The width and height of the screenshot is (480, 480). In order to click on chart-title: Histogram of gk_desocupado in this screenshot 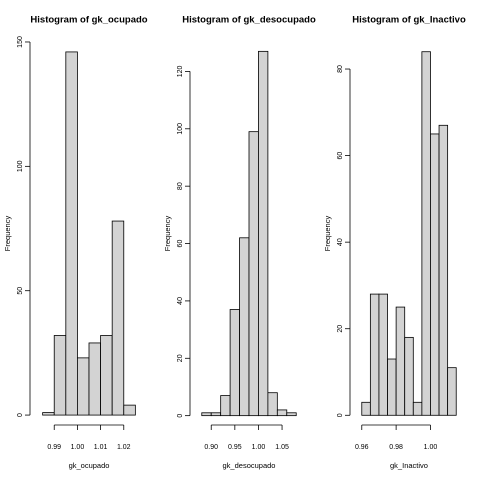, I will do `click(249, 20)`.